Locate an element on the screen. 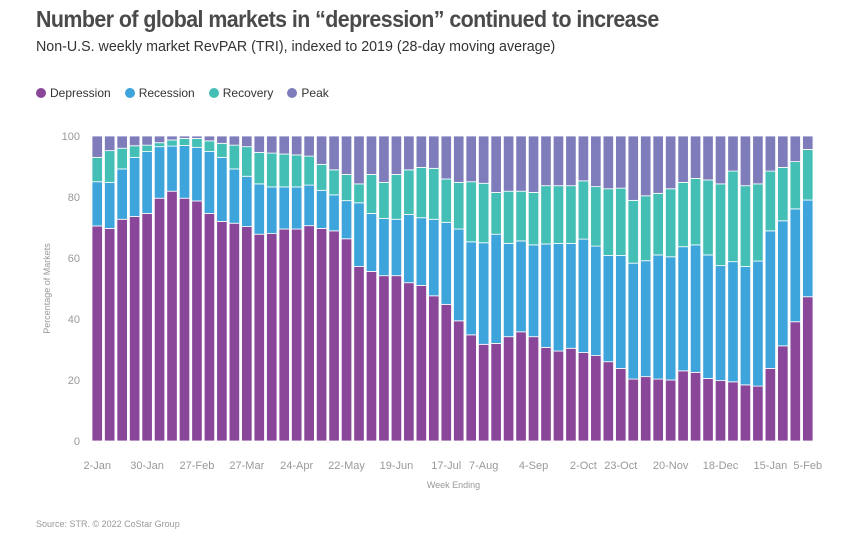 This screenshot has height=551, width=866. legend-item-peak: Peak is located at coordinates (308, 93).